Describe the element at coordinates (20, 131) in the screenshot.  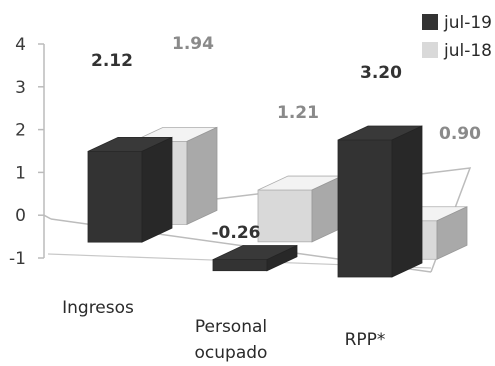
I see `y-tick-label: 2` at that location.